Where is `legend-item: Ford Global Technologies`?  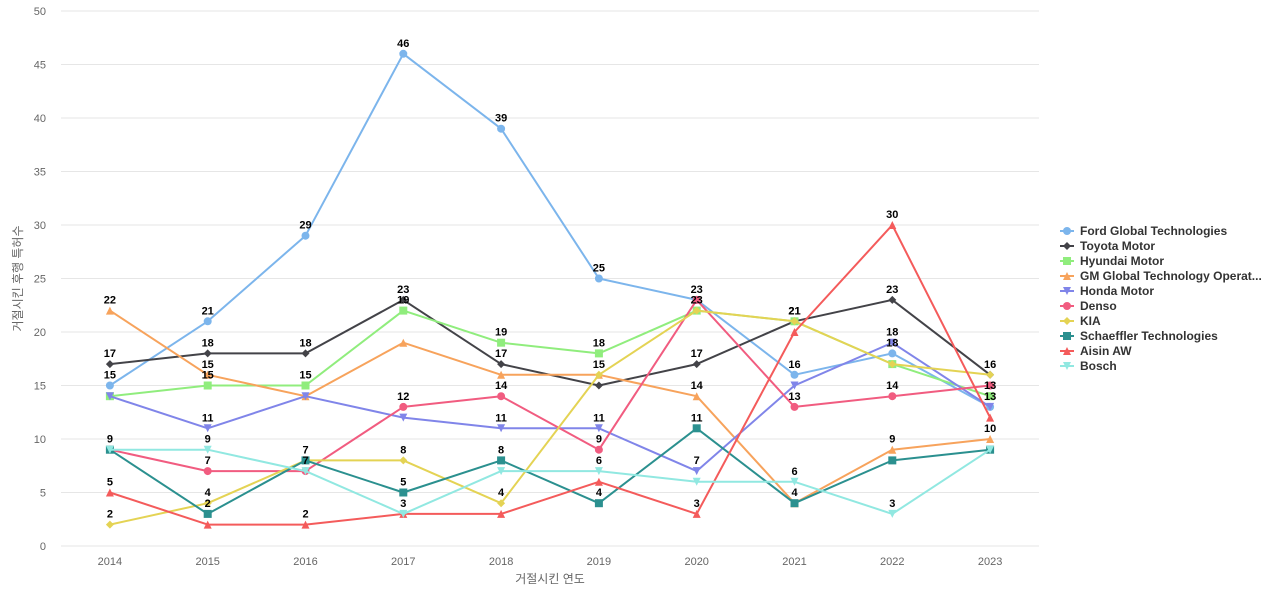
legend-item: Ford Global Technologies is located at coordinates (1143, 231).